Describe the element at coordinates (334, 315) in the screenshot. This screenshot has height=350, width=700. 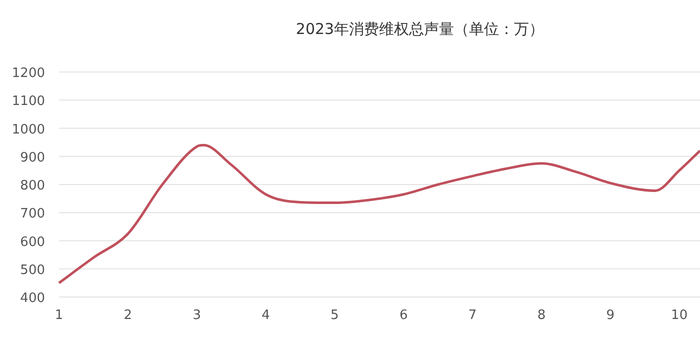
I see `x-tick-label: 5` at that location.